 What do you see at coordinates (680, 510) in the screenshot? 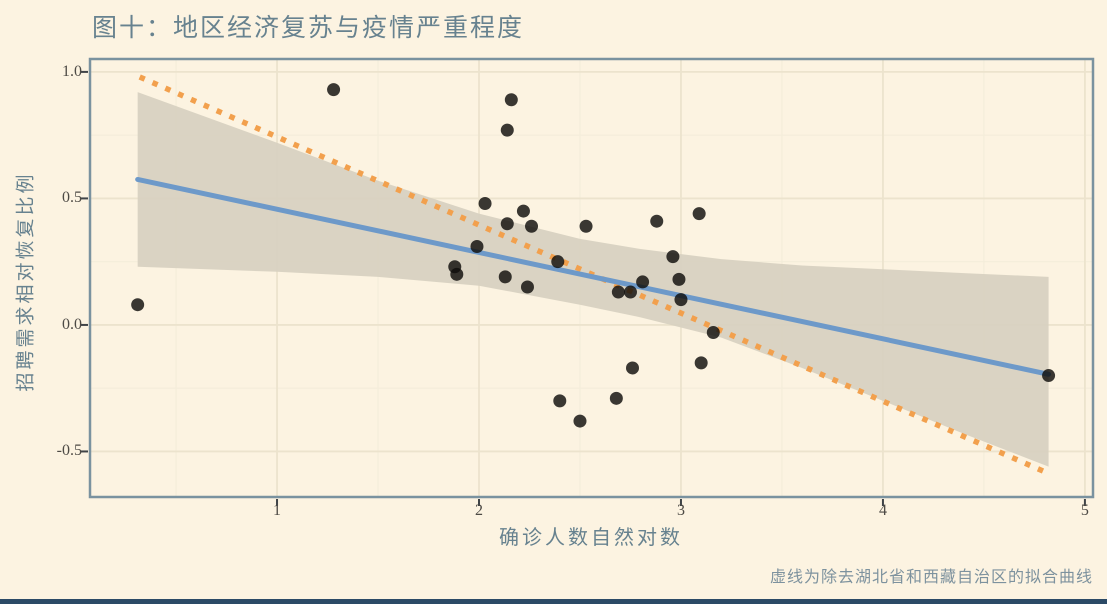
I see `x-tick-label: 3` at bounding box center [680, 510].